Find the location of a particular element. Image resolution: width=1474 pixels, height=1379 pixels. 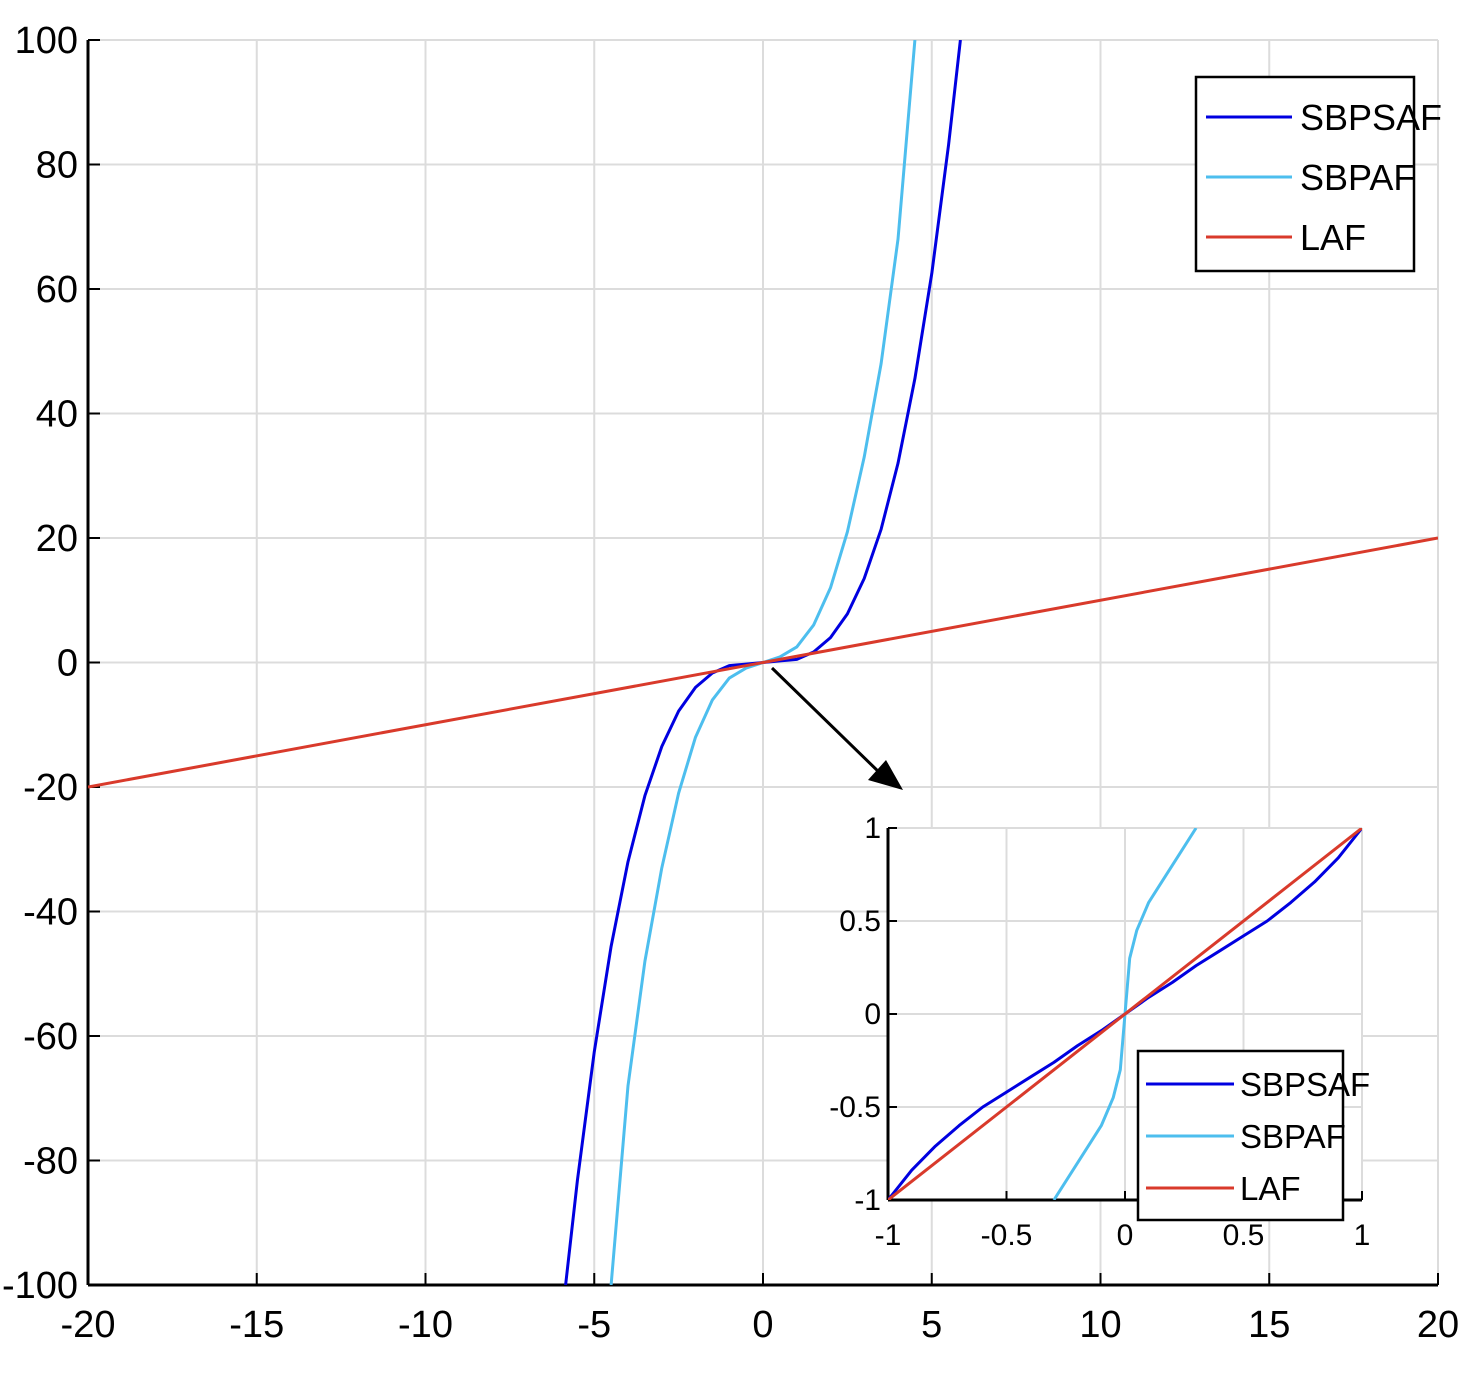

inset-chart-legend-label-sbpaf: SBPAF is located at coordinates (1293, 1136).